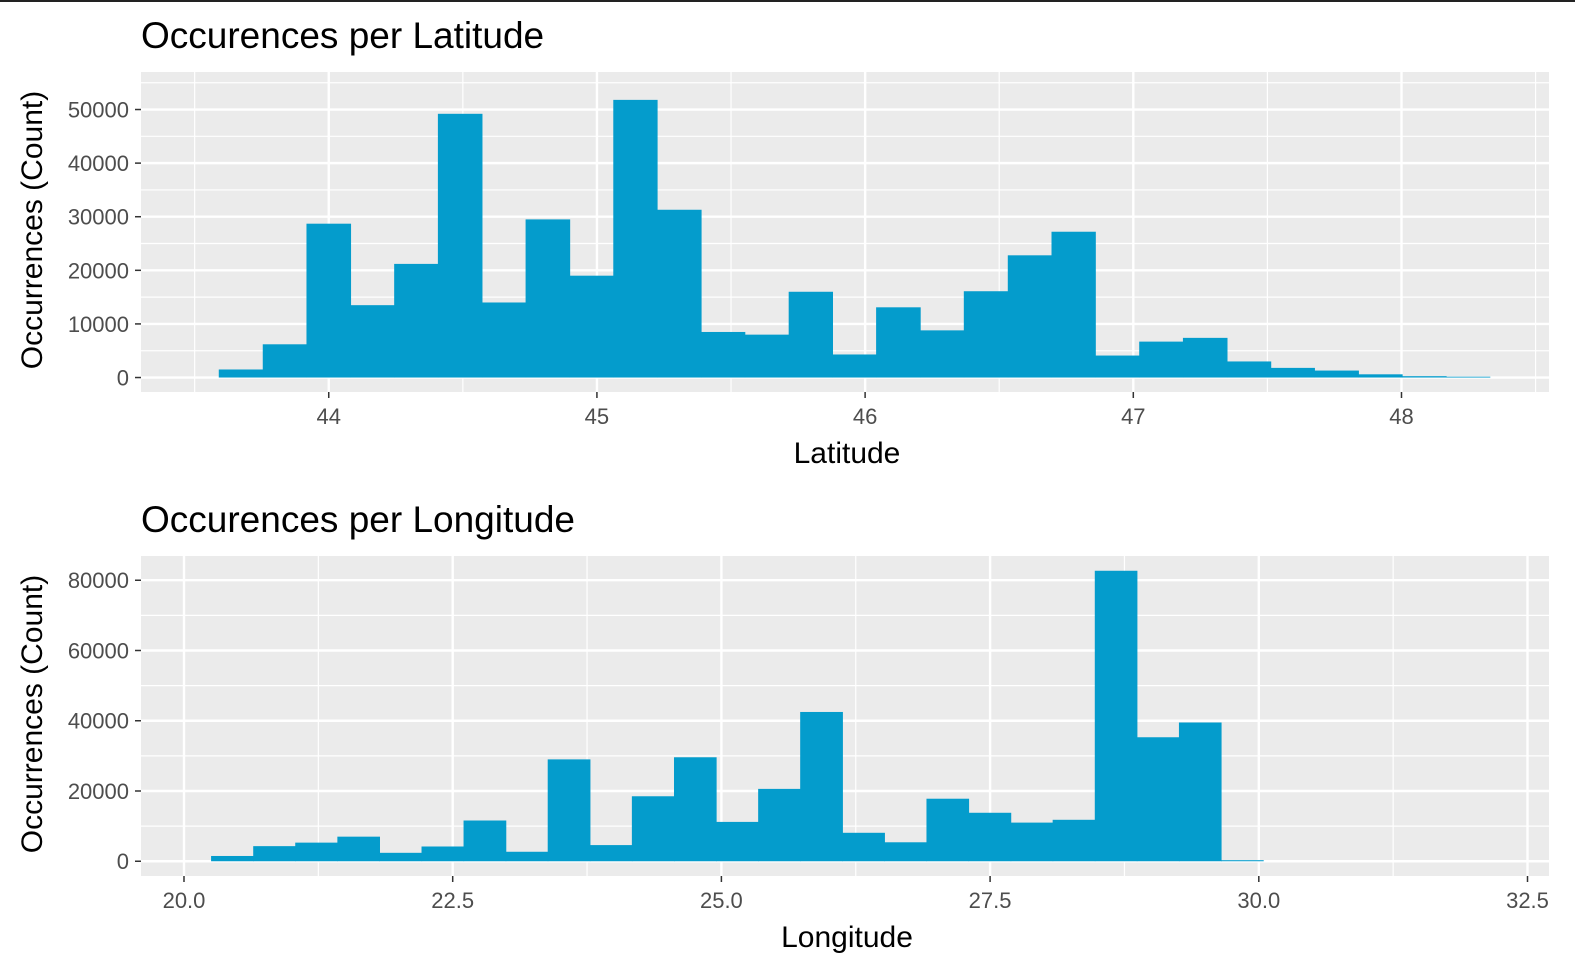 The height and width of the screenshot is (975, 1575). Describe the element at coordinates (1401, 416) in the screenshot. I see `x-tick-label: 48` at that location.